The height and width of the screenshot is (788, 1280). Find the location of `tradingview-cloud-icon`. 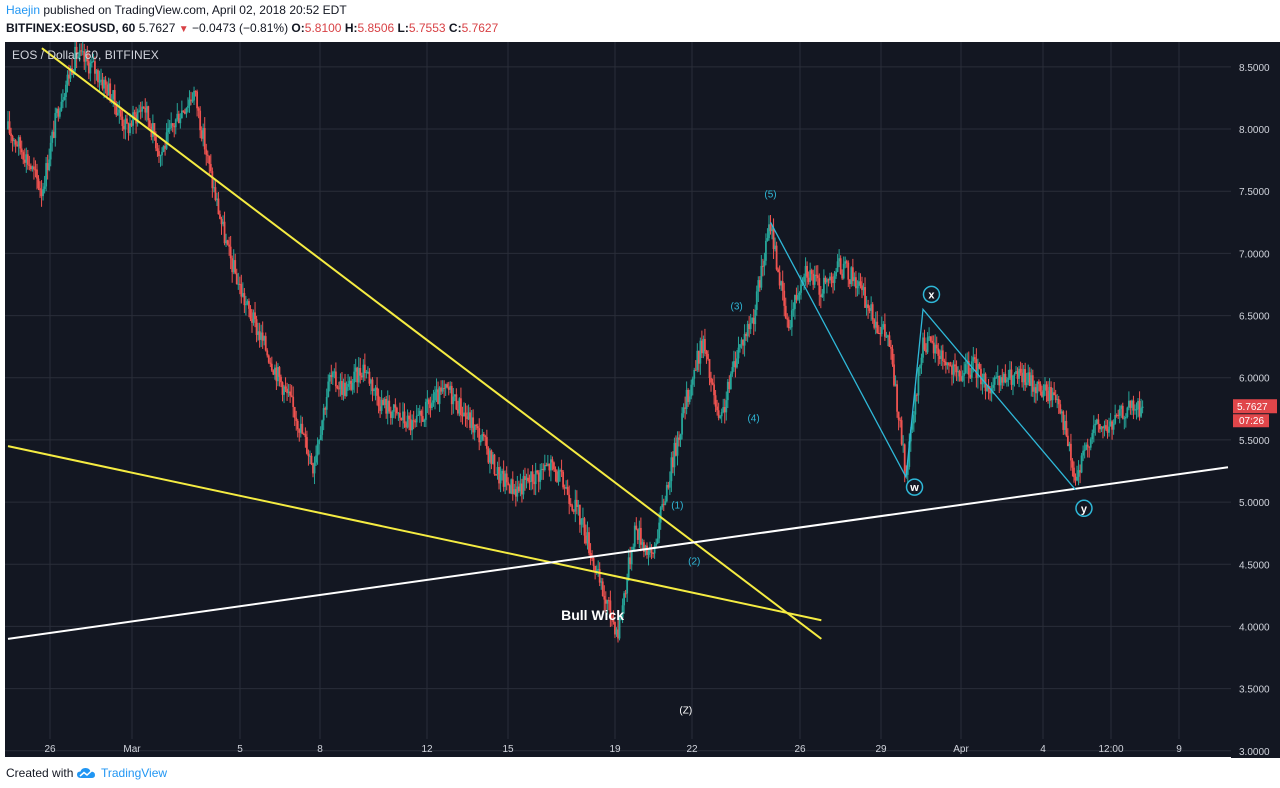

tradingview-cloud-icon is located at coordinates (86, 773).